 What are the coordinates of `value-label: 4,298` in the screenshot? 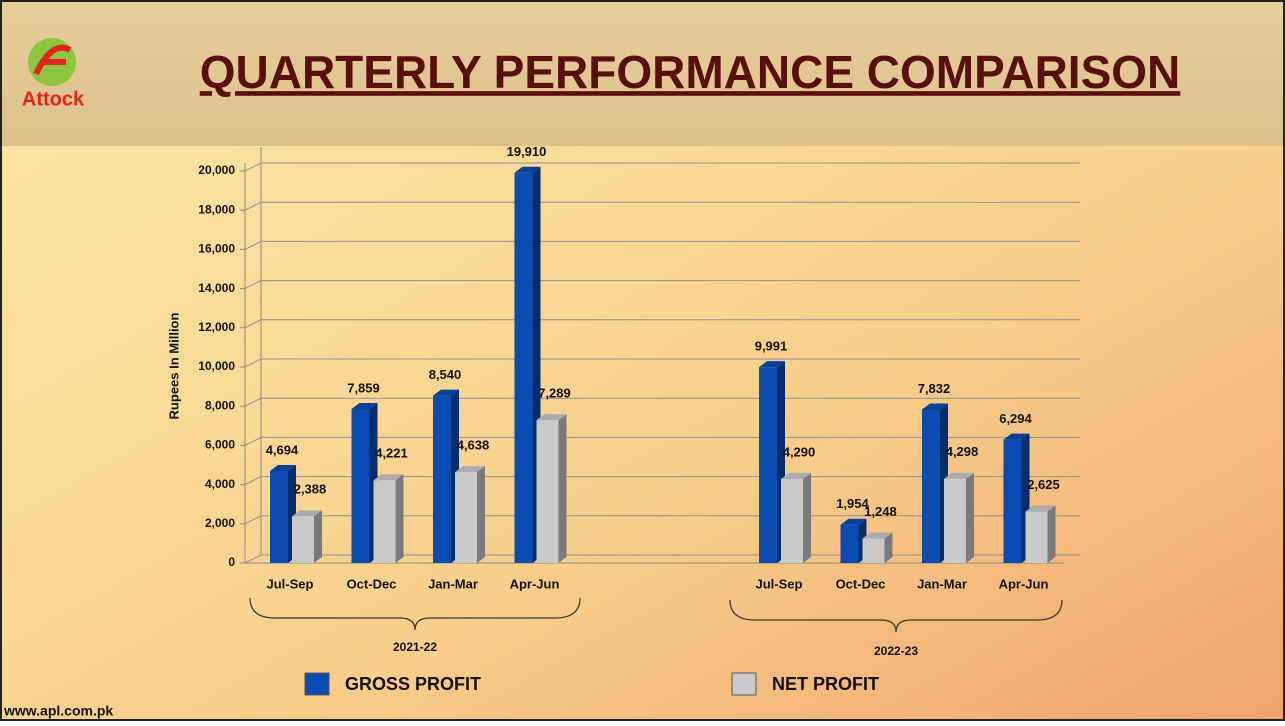 It's located at (962, 451).